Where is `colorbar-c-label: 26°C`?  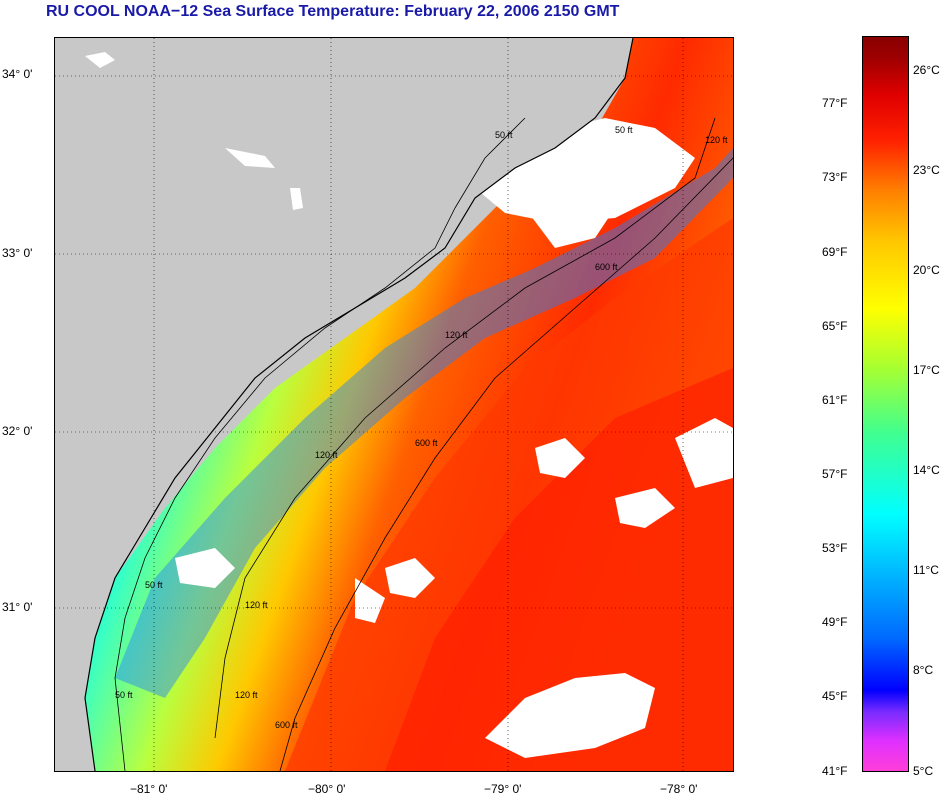 colorbar-c-label: 26°C is located at coordinates (926, 70).